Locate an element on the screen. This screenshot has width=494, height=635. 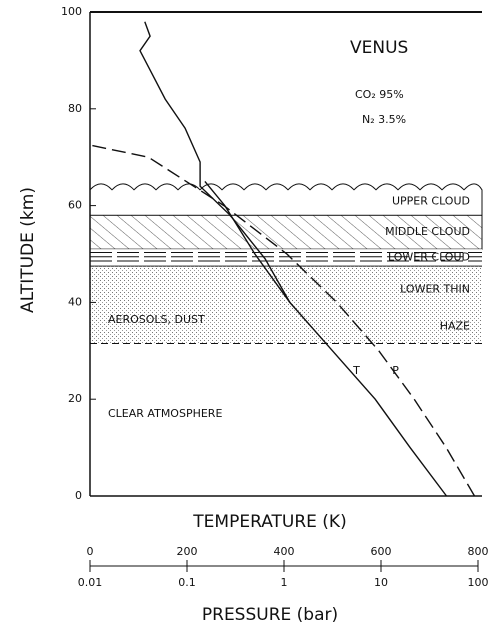
series-label: T is located at coordinates (356, 370).